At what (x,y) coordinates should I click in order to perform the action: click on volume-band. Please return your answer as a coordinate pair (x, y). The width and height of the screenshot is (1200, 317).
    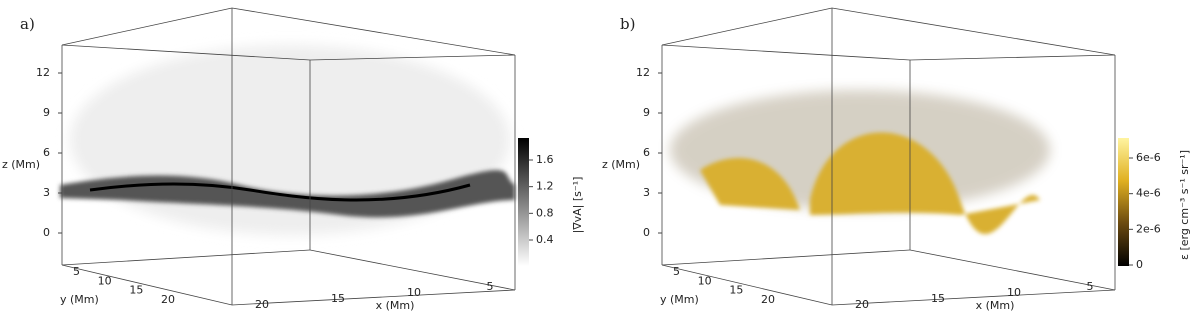
    Looking at the image, I should click on (287, 194).